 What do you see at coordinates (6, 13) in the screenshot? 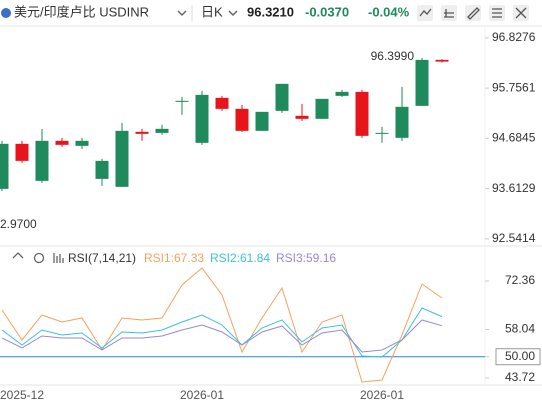
I see `flag-icon` at bounding box center [6, 13].